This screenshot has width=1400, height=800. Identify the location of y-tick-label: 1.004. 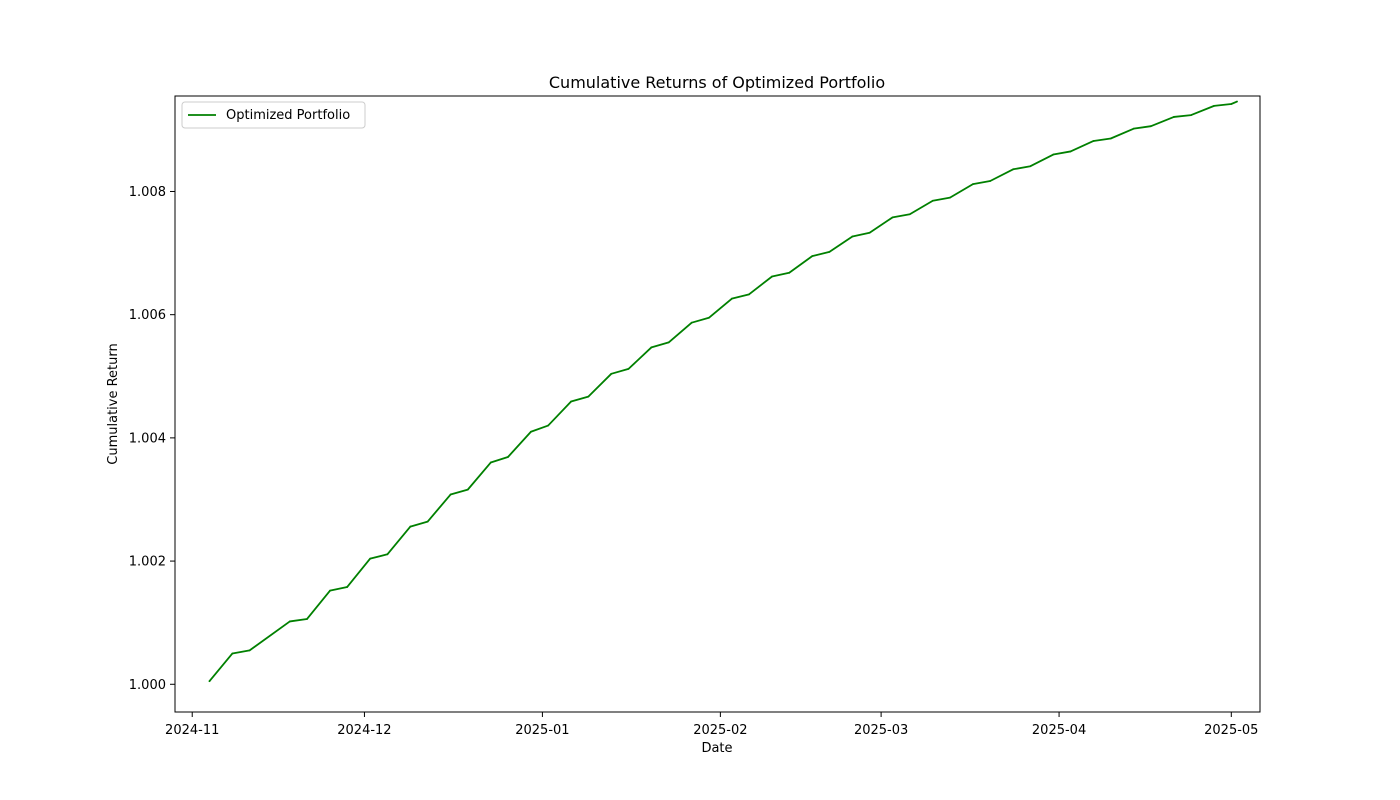
(147, 438).